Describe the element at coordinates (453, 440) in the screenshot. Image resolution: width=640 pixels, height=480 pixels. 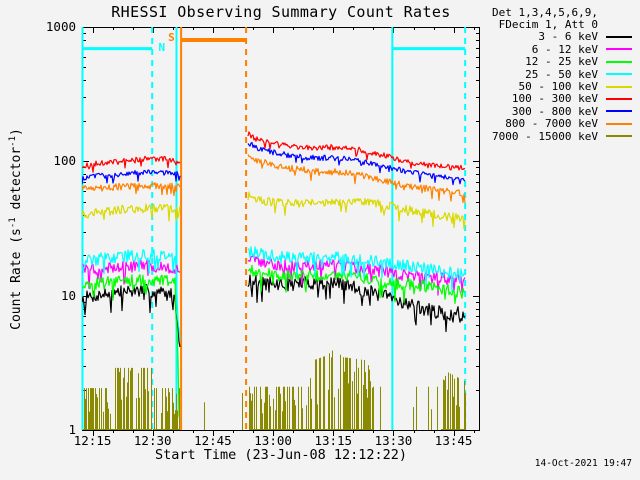
I see `x-tick-label: 13:45` at that location.